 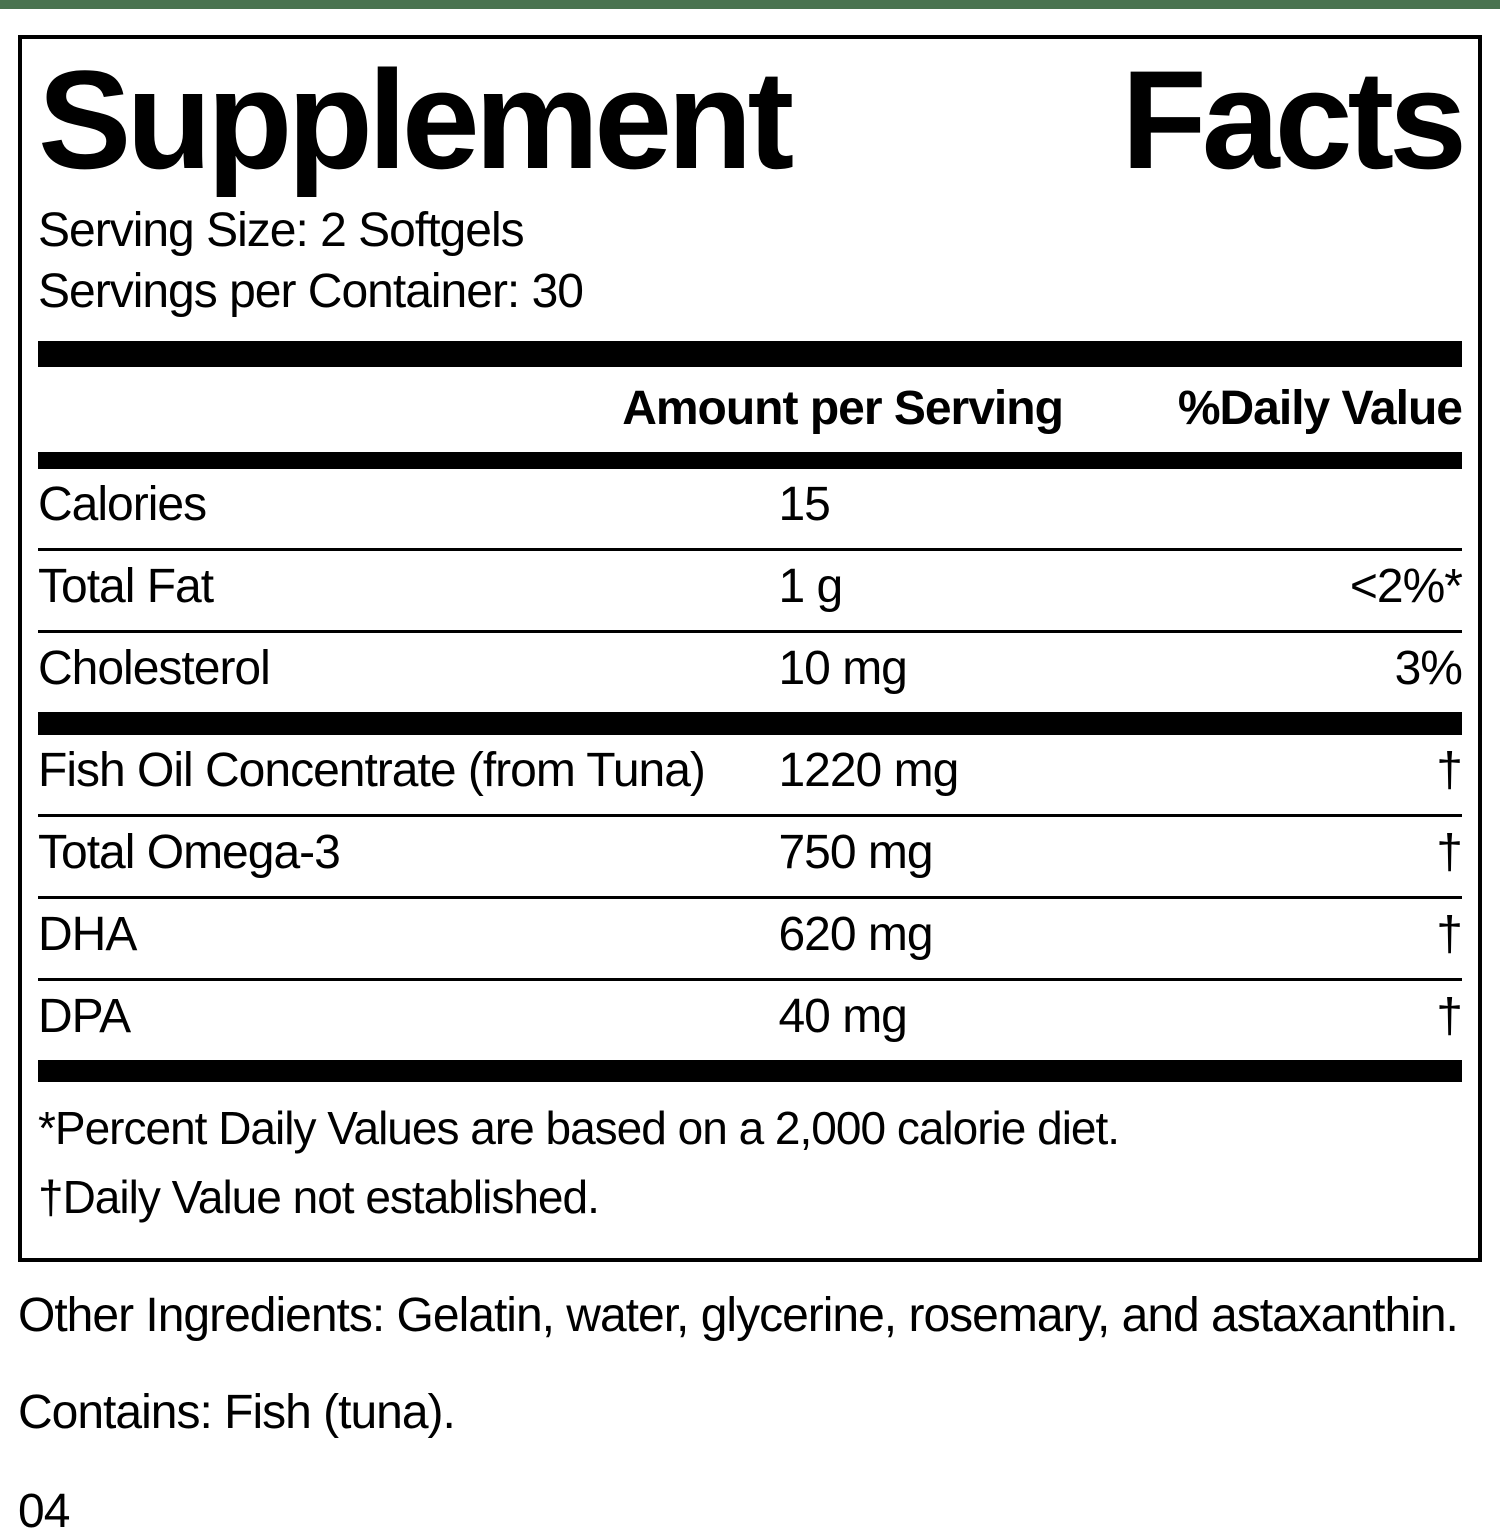 What do you see at coordinates (122, 504) in the screenshot?
I see `nutrient-name: Calories` at bounding box center [122, 504].